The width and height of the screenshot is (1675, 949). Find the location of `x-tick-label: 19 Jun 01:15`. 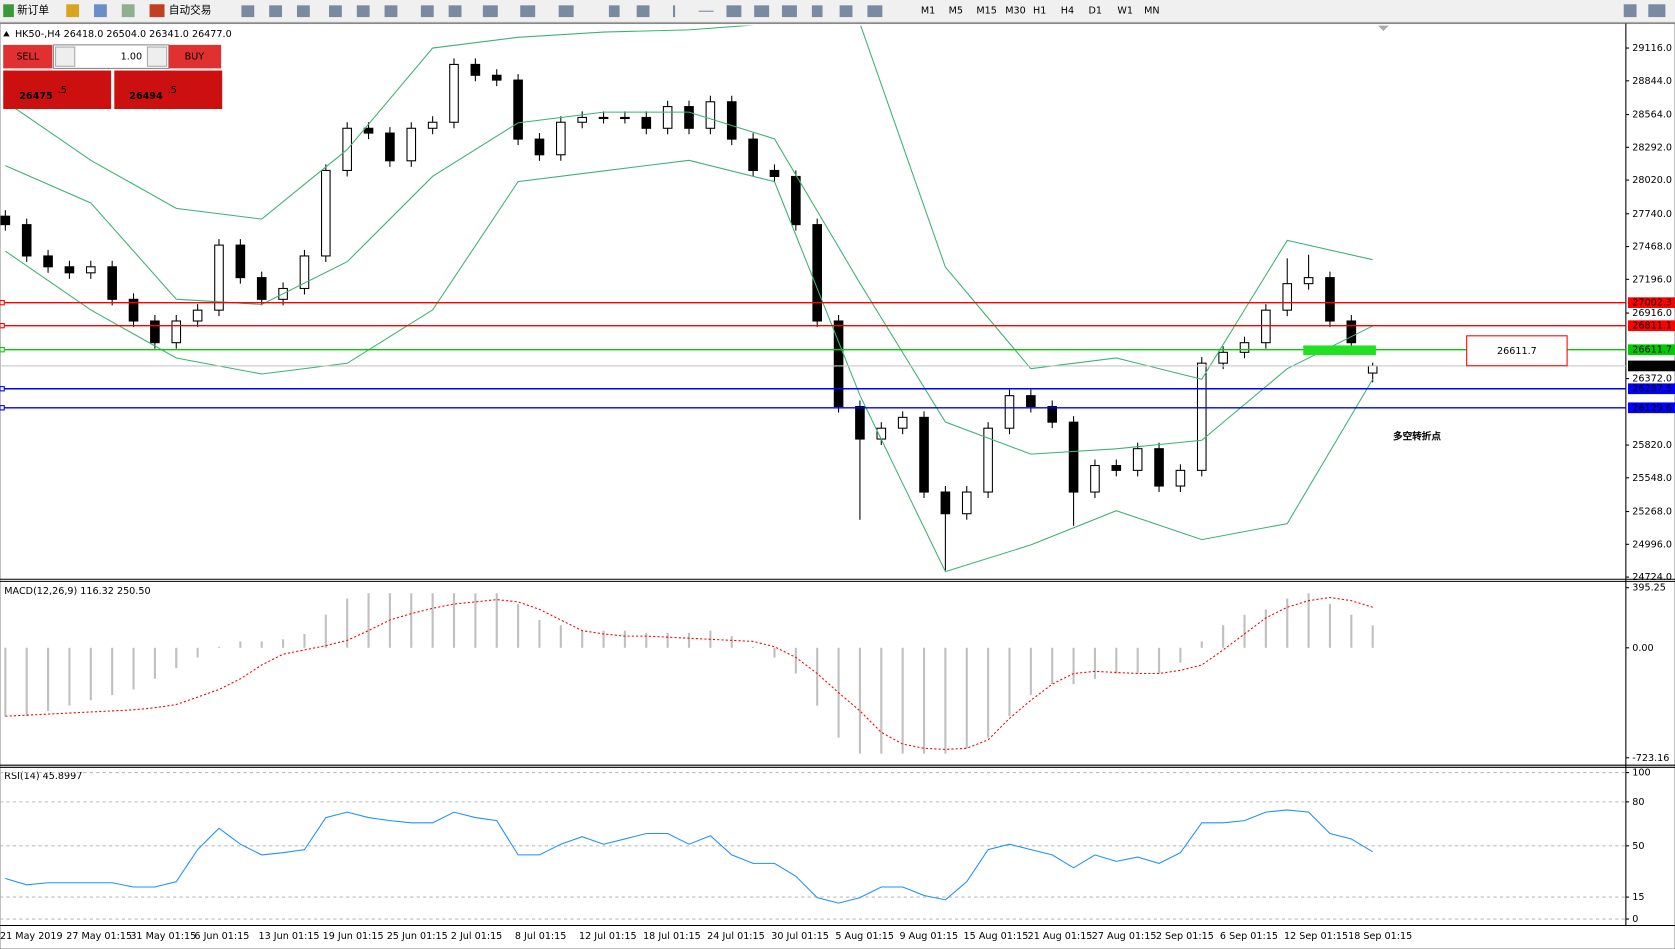

x-tick-label: 19 Jun 01:15 is located at coordinates (353, 936).